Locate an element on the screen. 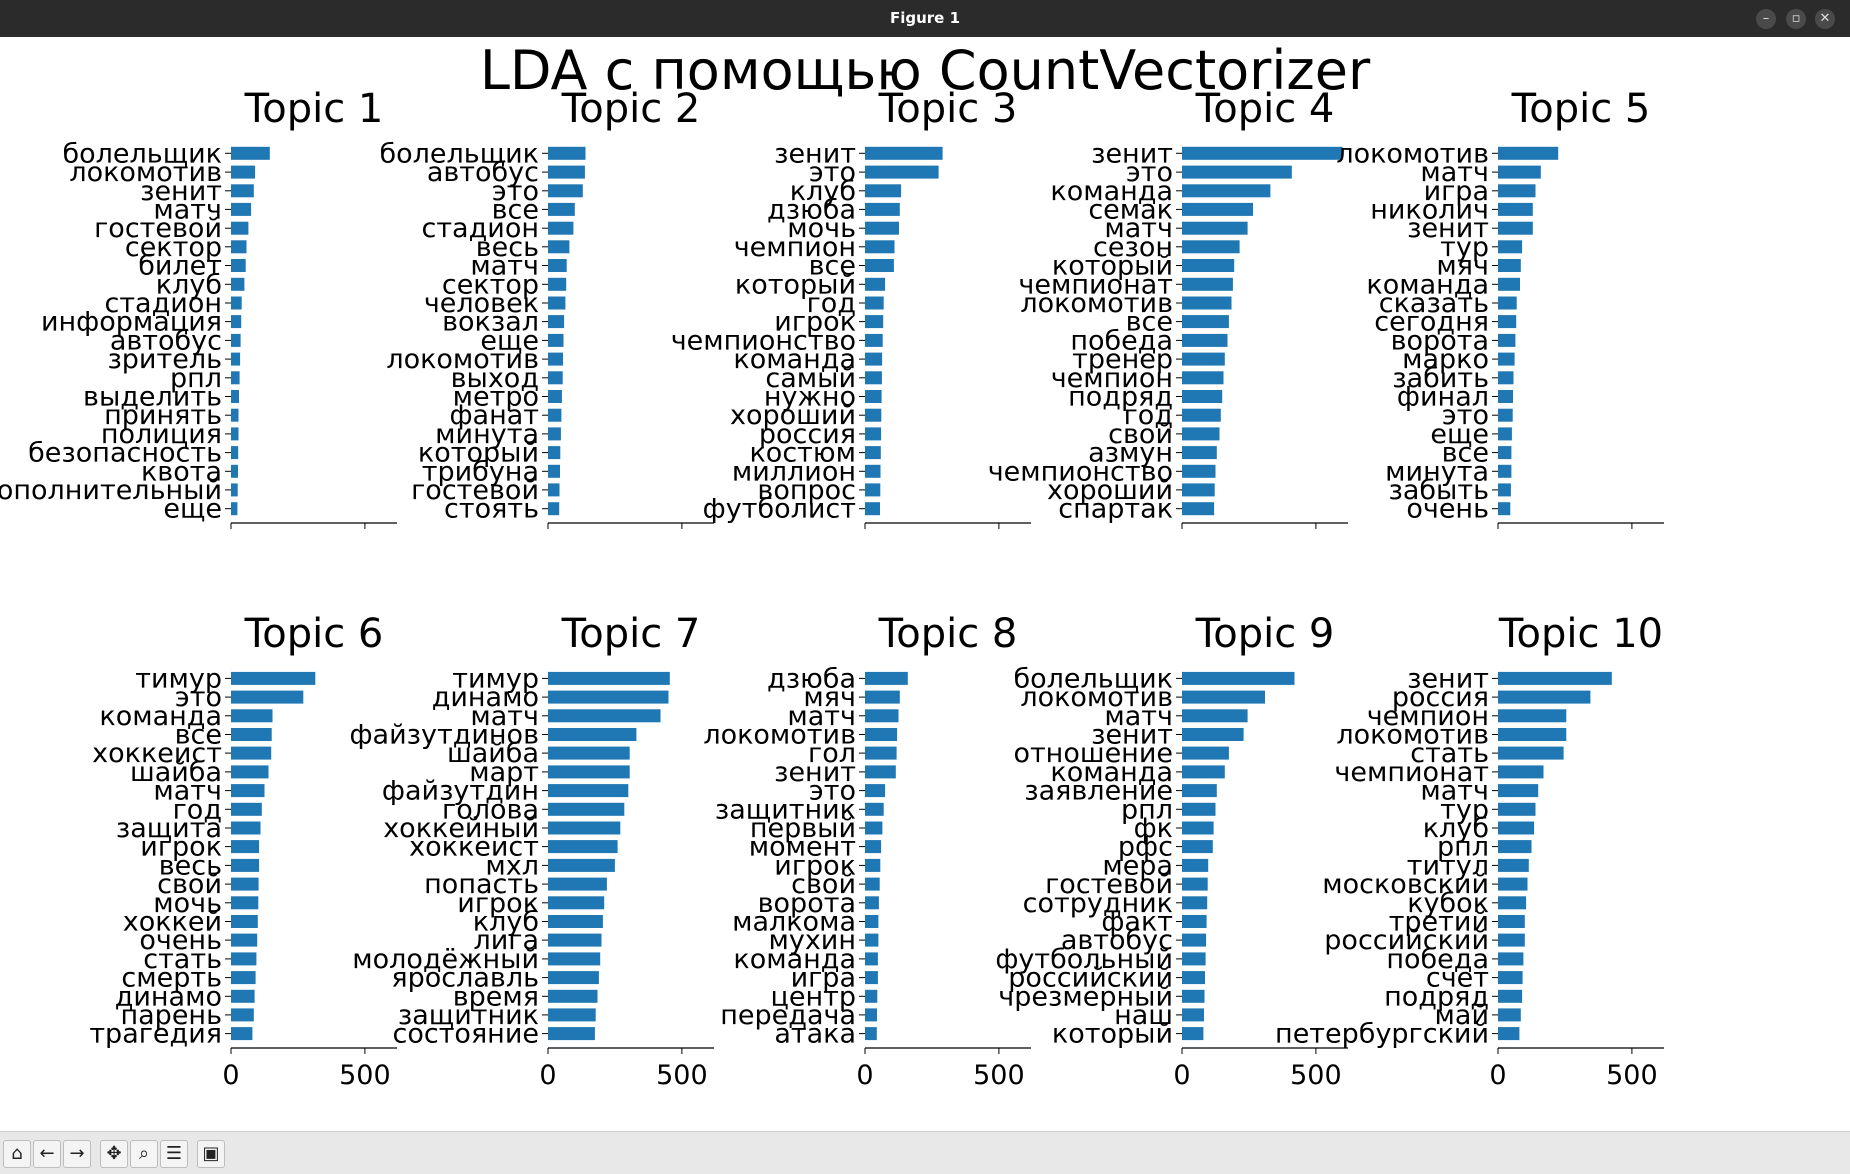 This screenshot has width=1850, height=1174. zoom-button: ⌕ is located at coordinates (144, 1154).